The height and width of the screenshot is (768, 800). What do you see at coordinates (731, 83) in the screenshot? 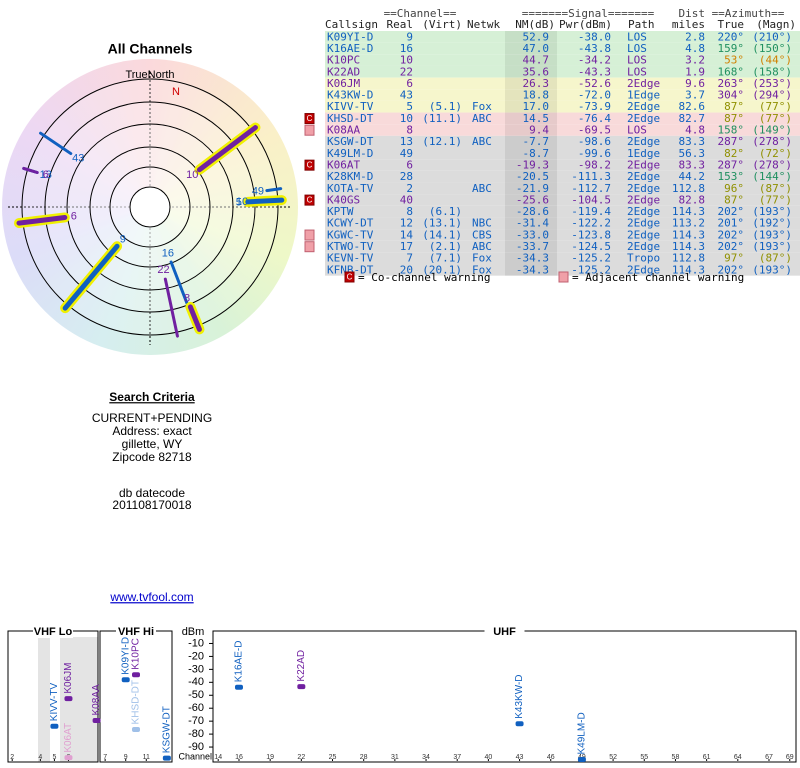
I see `table-cell: 263°` at bounding box center [731, 83].